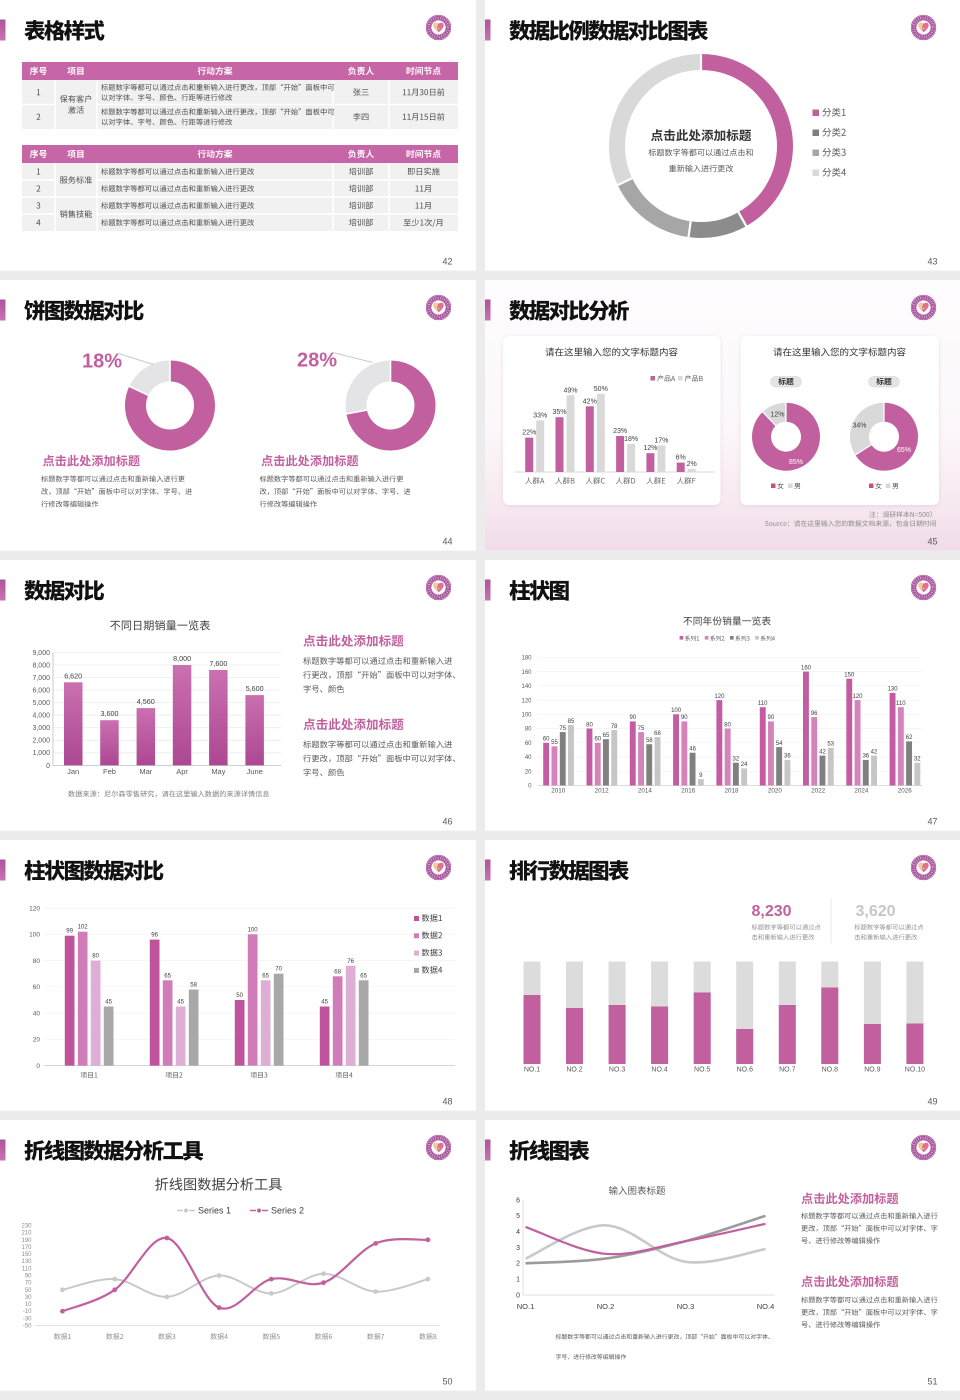  What do you see at coordinates (932, 262) in the screenshot?
I see `svg-text: 43` at bounding box center [932, 262].